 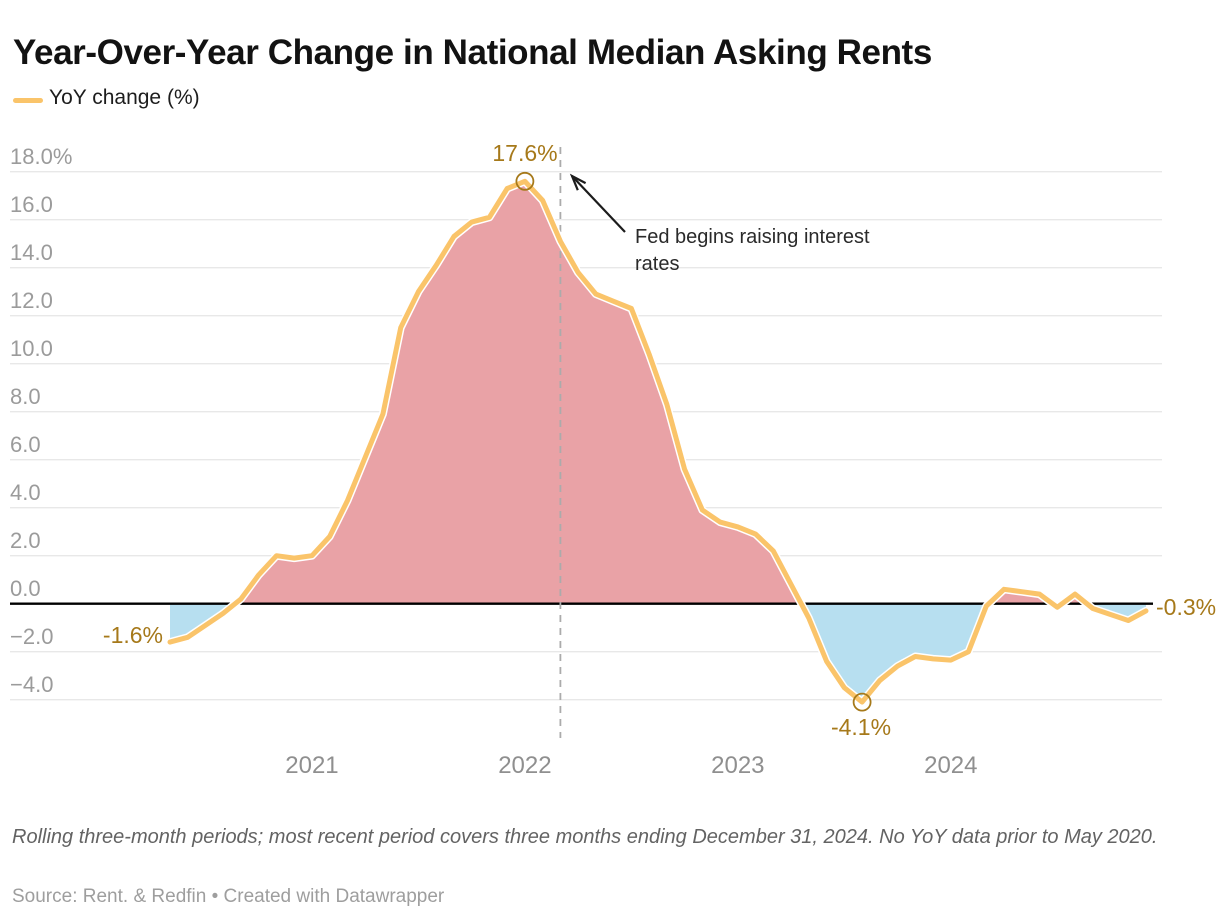 What do you see at coordinates (25, 588) in the screenshot?
I see `y-axis-tick-label: 0.0` at bounding box center [25, 588].